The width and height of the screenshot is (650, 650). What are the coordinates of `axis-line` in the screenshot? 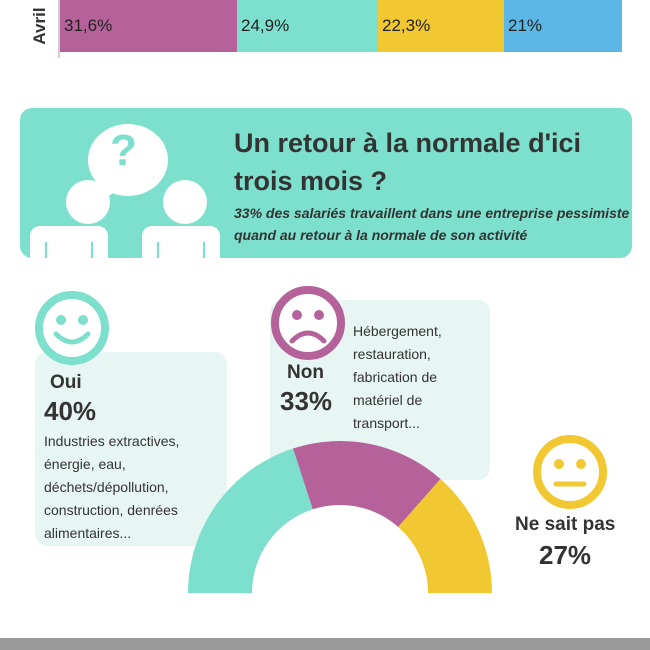 It's located at (59, 29).